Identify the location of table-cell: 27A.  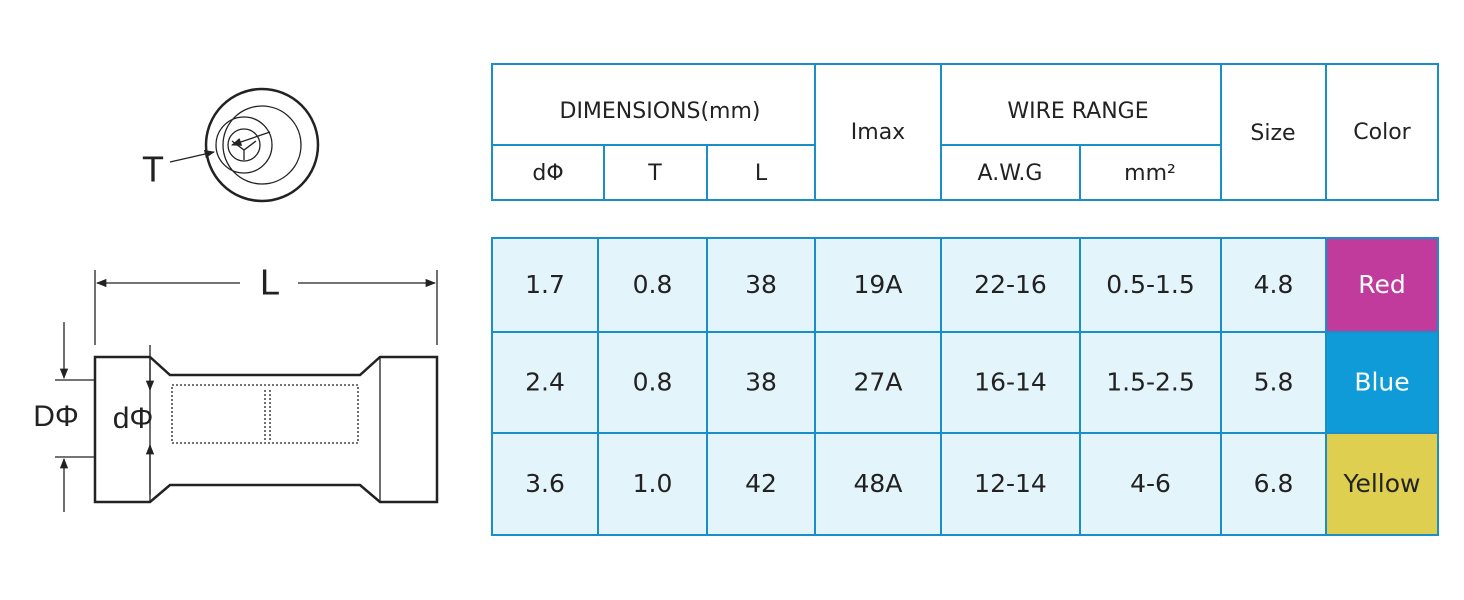
(878, 382).